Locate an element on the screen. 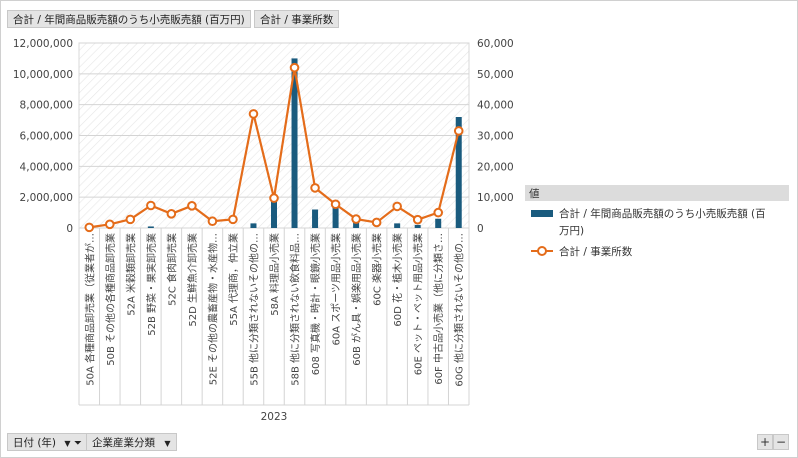 The image size is (798, 458). bar-series is located at coordinates (304, 143).